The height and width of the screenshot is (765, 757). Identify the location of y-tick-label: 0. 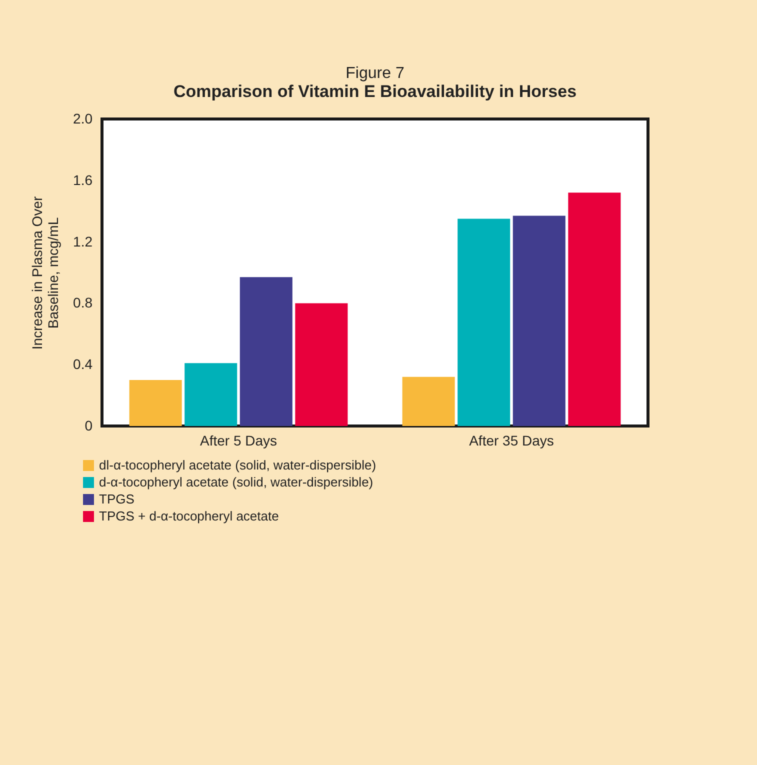
(88, 426).